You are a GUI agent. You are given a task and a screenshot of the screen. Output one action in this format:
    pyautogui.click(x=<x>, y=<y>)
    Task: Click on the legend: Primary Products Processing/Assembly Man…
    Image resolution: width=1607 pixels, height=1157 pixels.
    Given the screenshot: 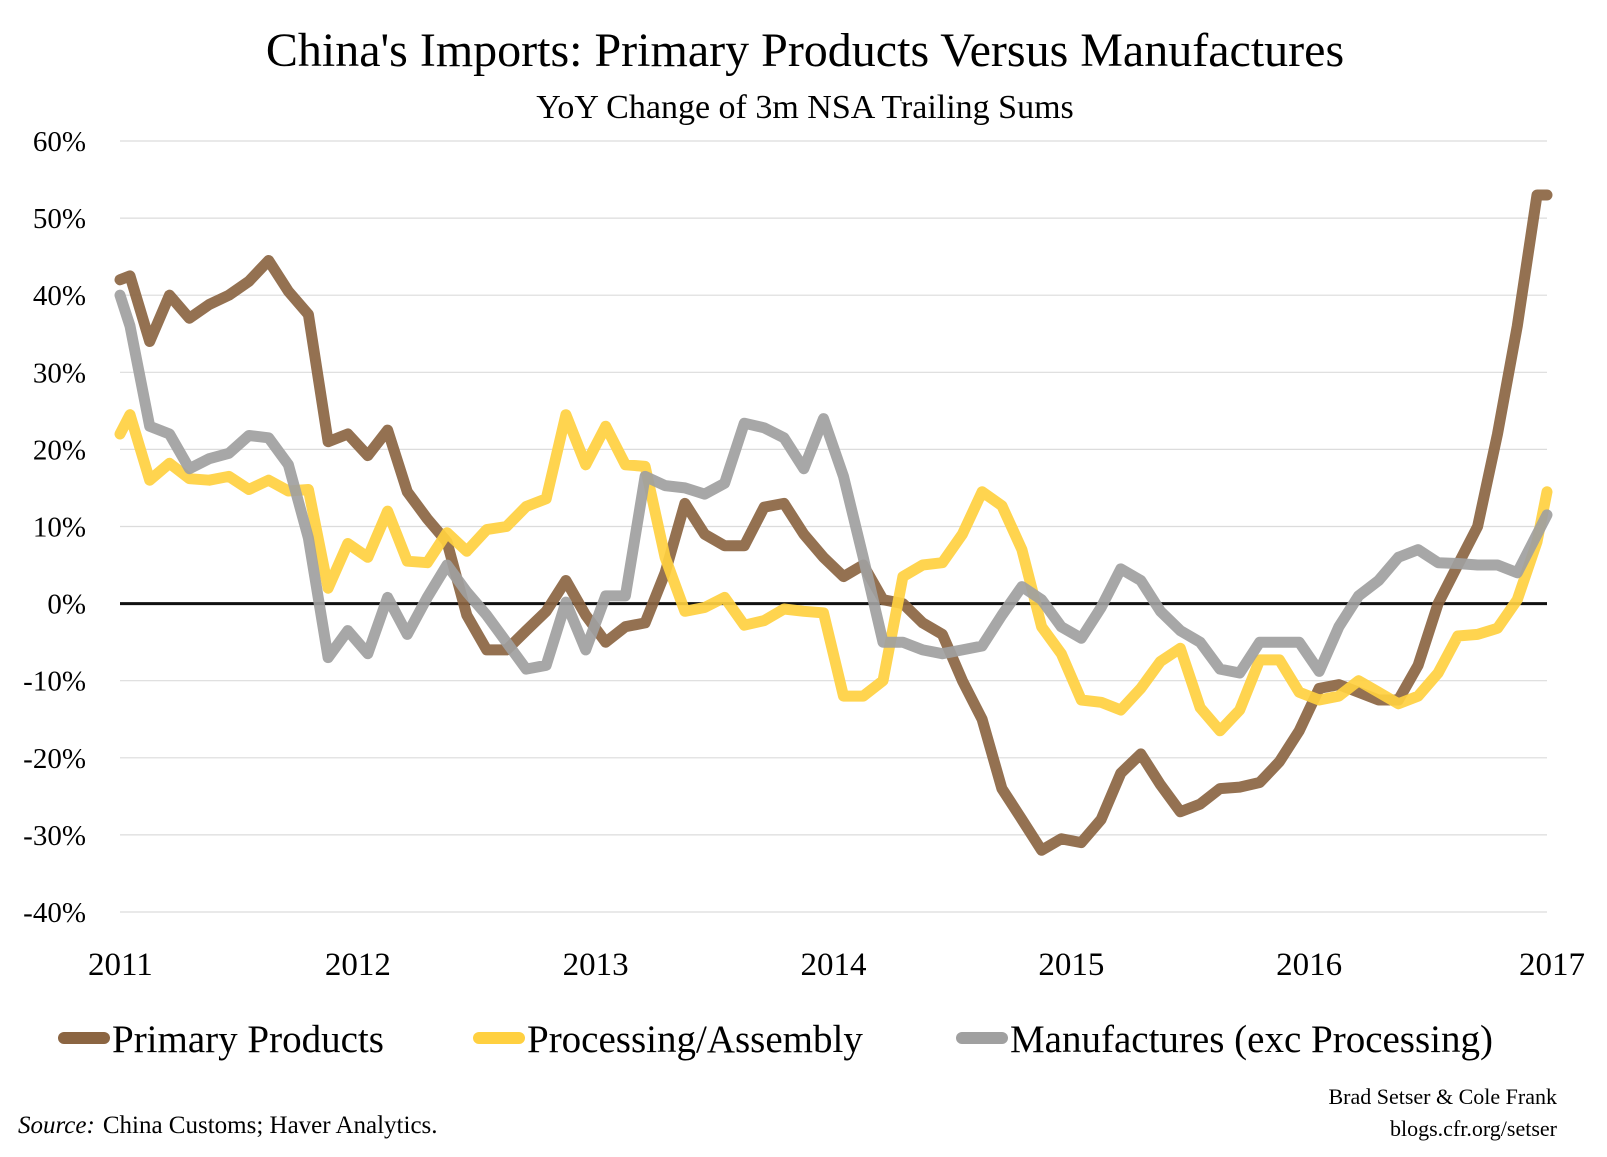 What is the action you would take?
    pyautogui.click(x=775, y=1039)
    